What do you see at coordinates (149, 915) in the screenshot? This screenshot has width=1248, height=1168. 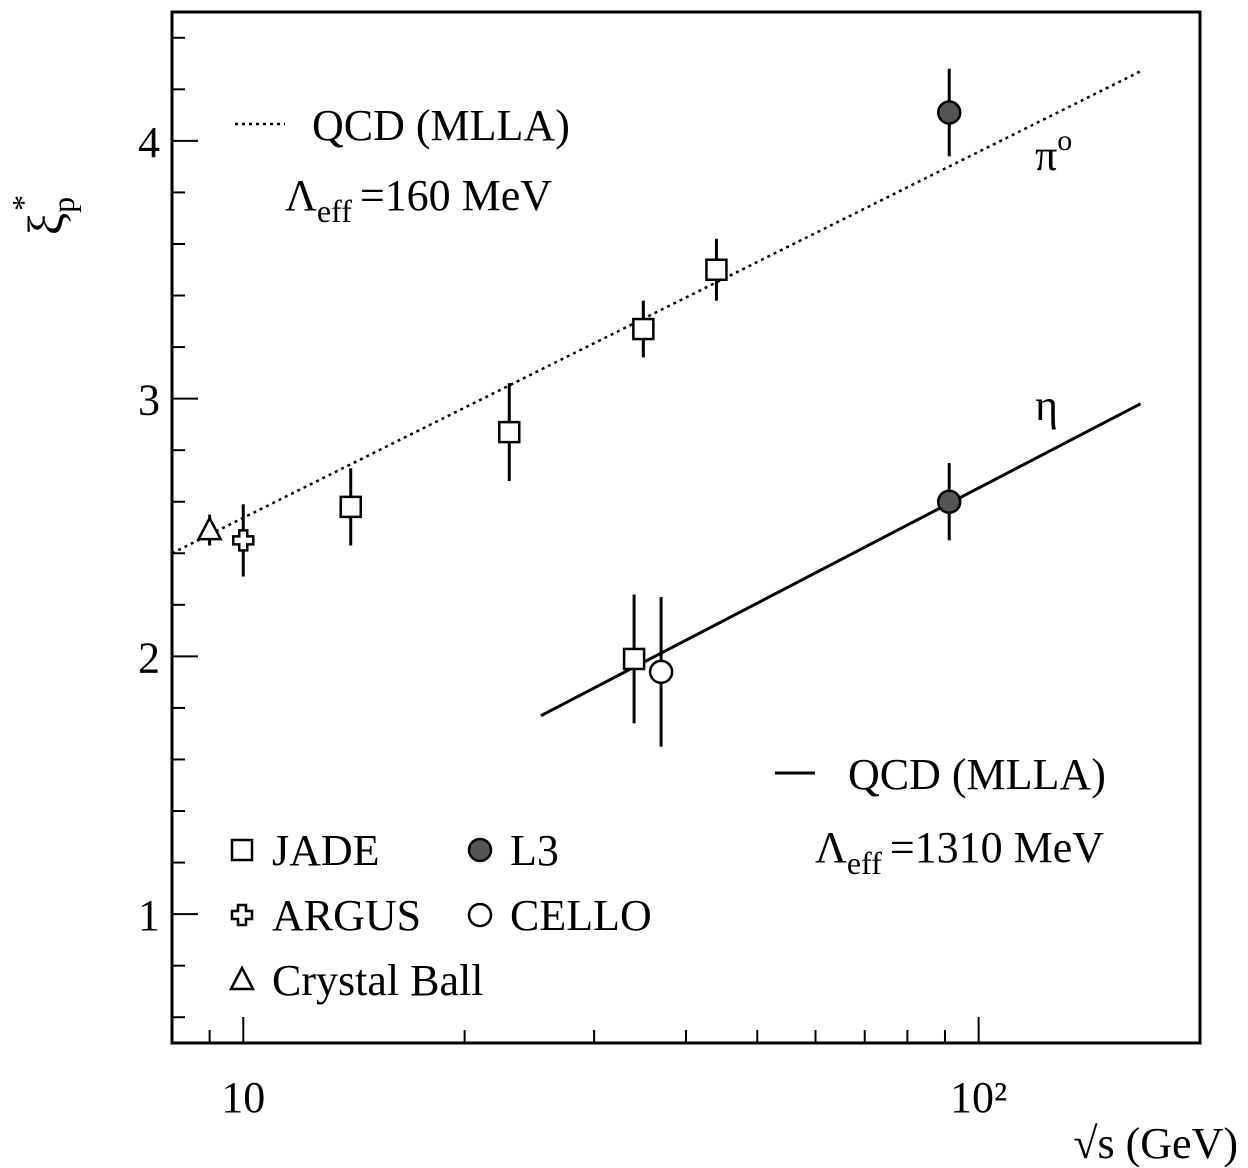 I see `y-tick-label: 1` at bounding box center [149, 915].